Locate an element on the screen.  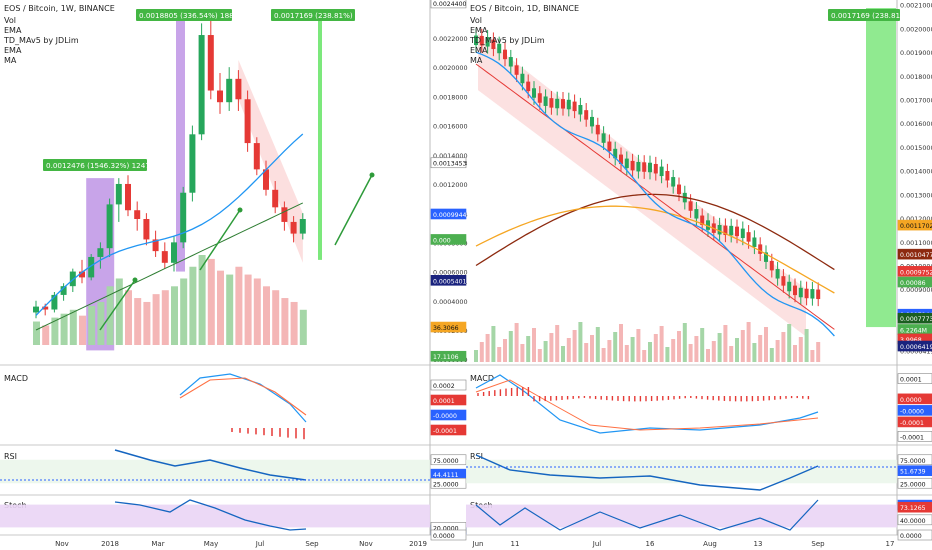
measure-label: 0.0017169 (238.81%) 17169 is located at coordinates (326, 15).